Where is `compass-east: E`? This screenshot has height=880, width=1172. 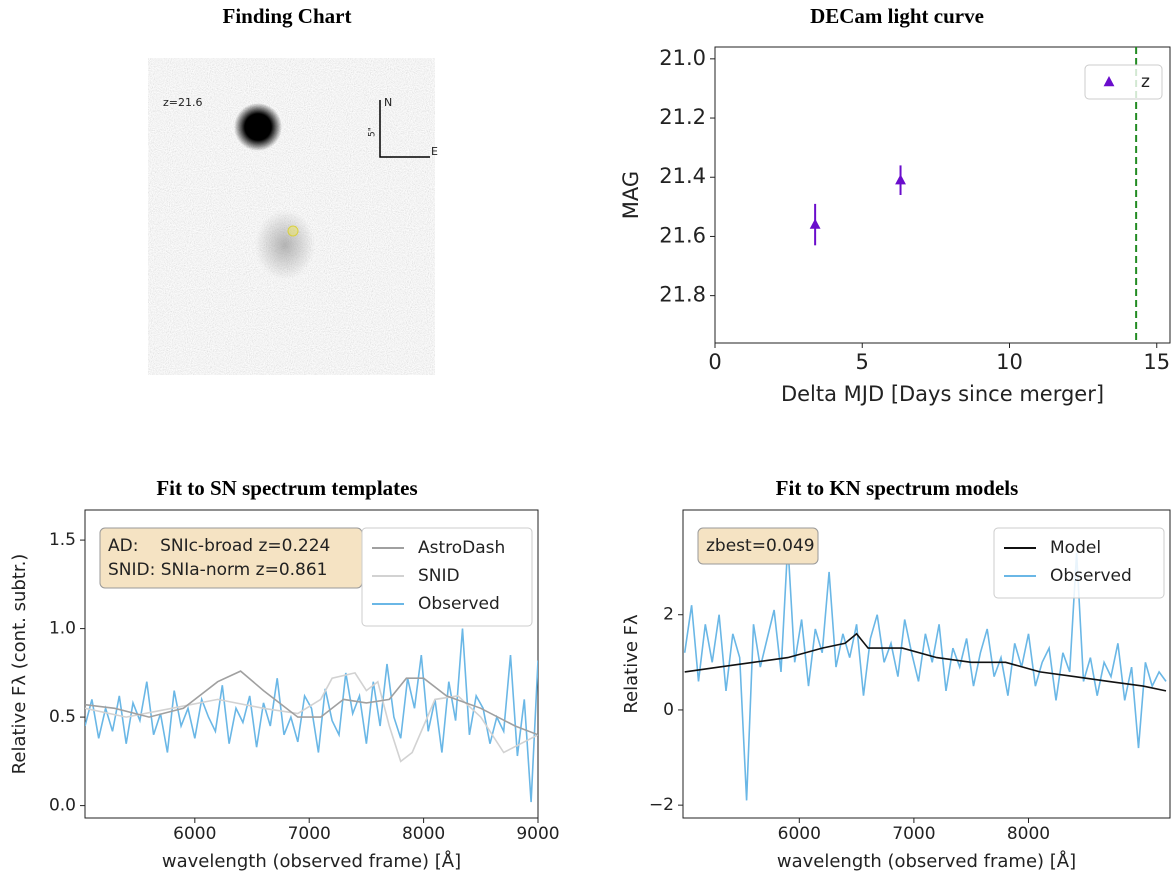
compass-east: E is located at coordinates (434, 151).